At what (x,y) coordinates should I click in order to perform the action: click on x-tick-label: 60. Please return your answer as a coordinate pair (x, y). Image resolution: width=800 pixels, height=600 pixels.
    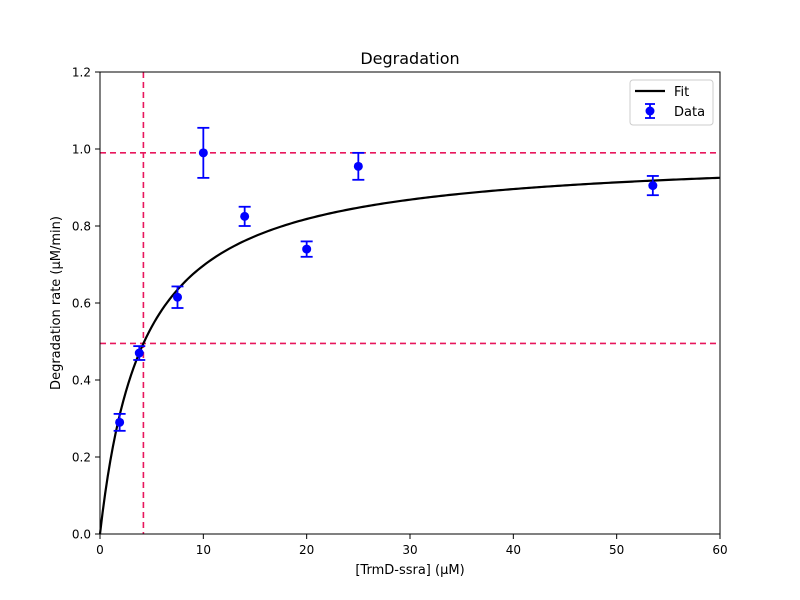
    Looking at the image, I should click on (719, 550).